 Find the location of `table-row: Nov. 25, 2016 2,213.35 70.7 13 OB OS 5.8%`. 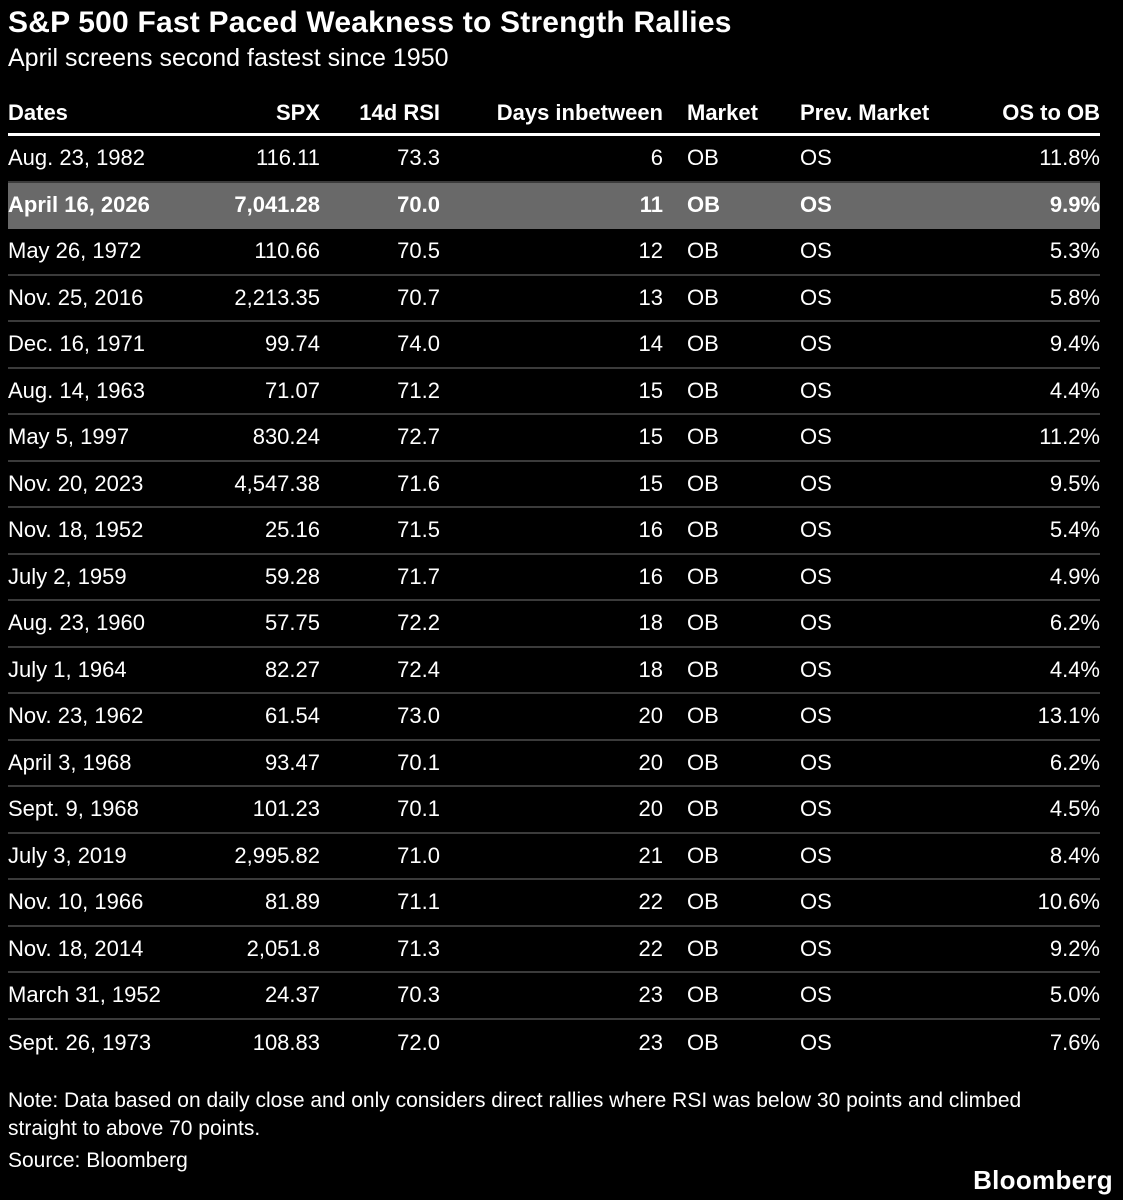

table-row: Nov. 25, 2016 2,213.35 70.7 13 OB OS 5.8% is located at coordinates (554, 299).